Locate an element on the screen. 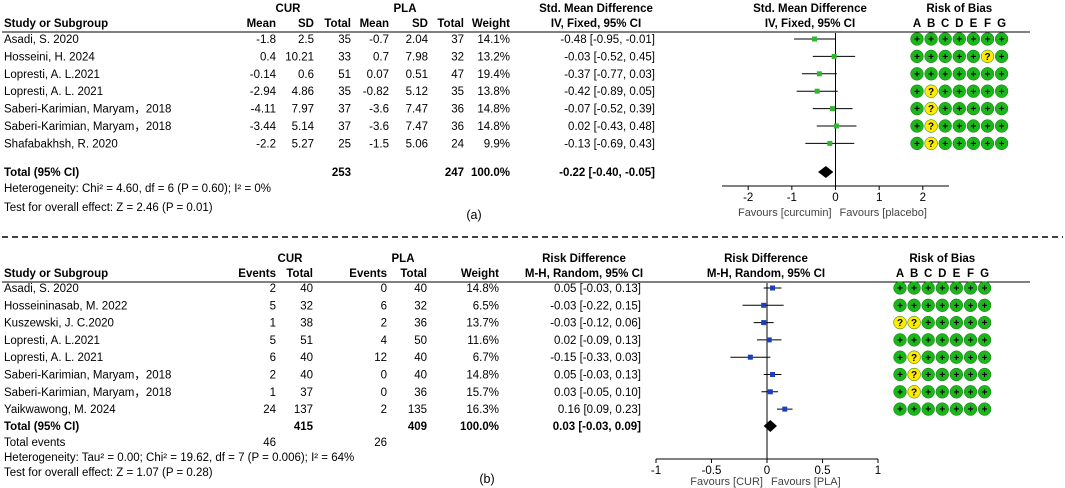 The width and height of the screenshot is (1065, 488). p1-g2-value: 32 is located at coordinates (457, 57).